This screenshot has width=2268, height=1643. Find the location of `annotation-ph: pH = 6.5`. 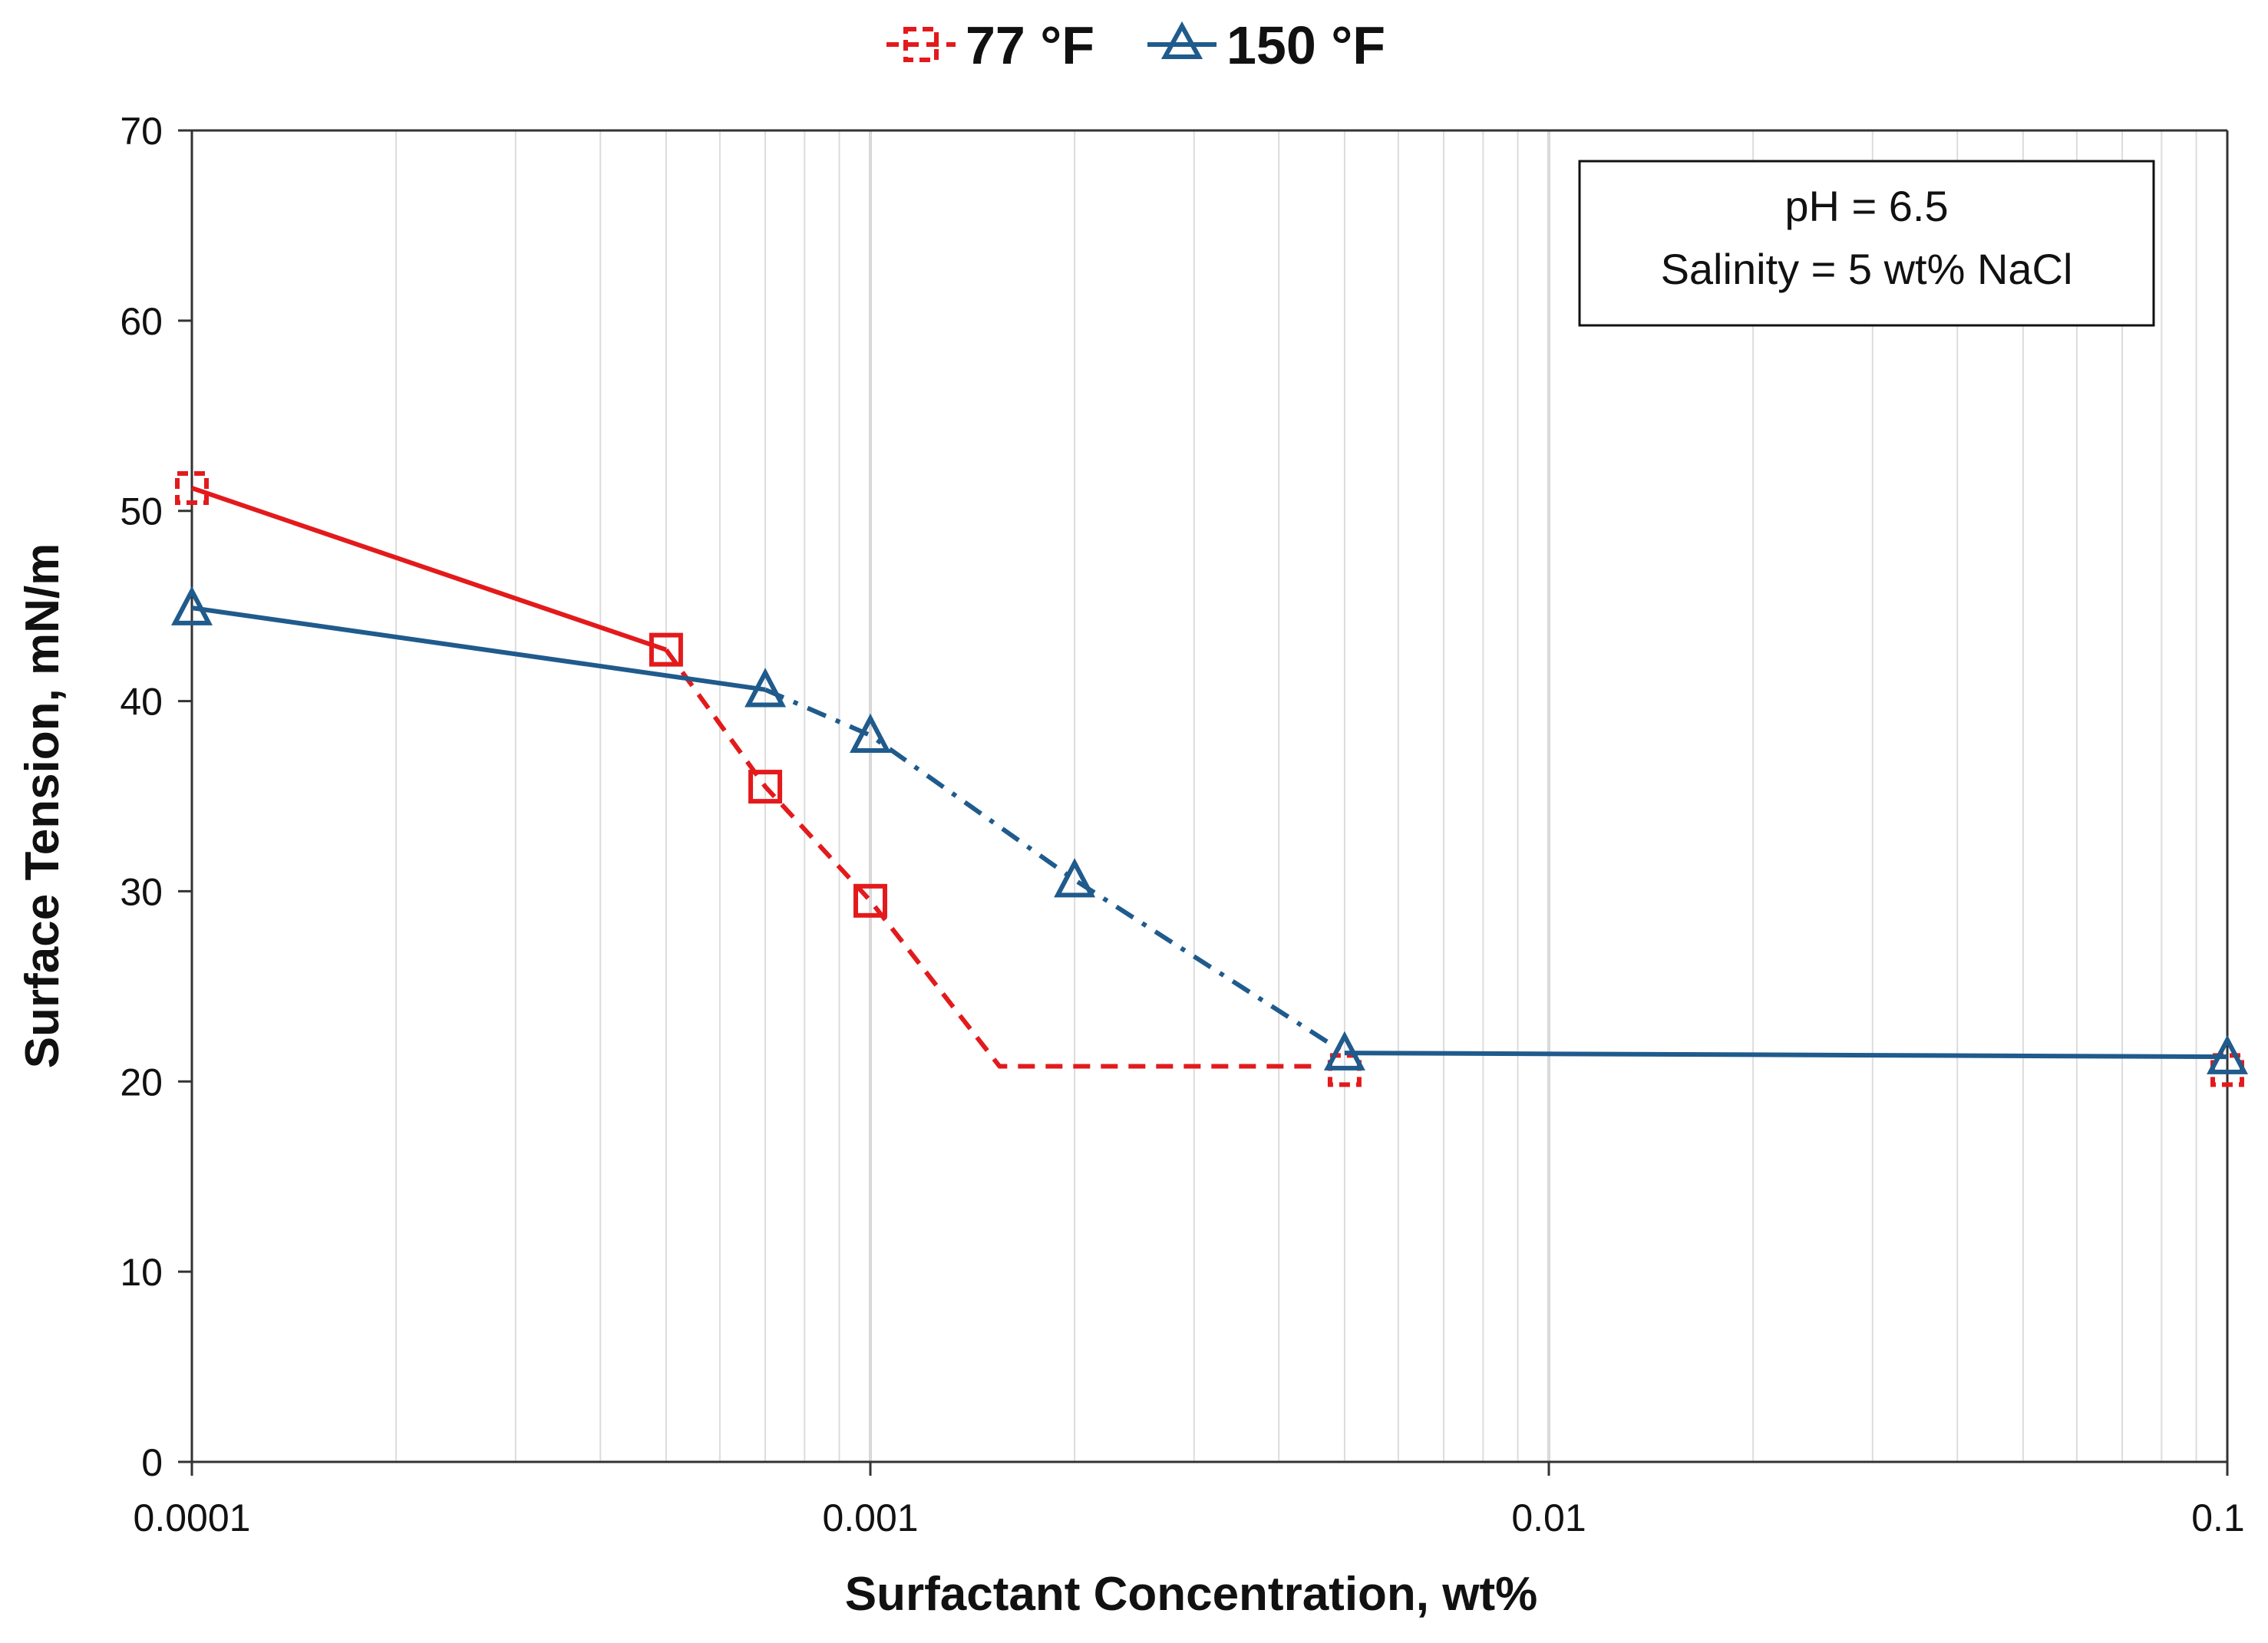

annotation-ph: pH = 6.5 is located at coordinates (1866, 206).